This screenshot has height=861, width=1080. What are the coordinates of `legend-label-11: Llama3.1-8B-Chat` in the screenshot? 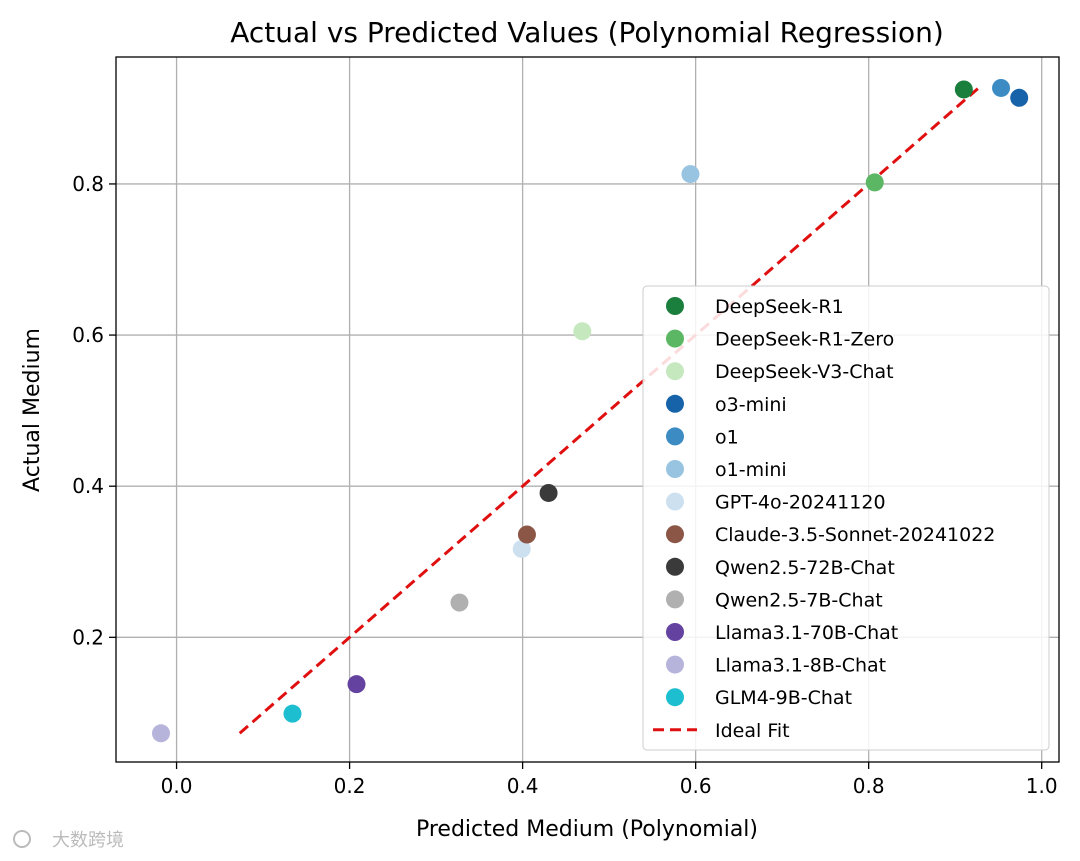 It's located at (800, 666).